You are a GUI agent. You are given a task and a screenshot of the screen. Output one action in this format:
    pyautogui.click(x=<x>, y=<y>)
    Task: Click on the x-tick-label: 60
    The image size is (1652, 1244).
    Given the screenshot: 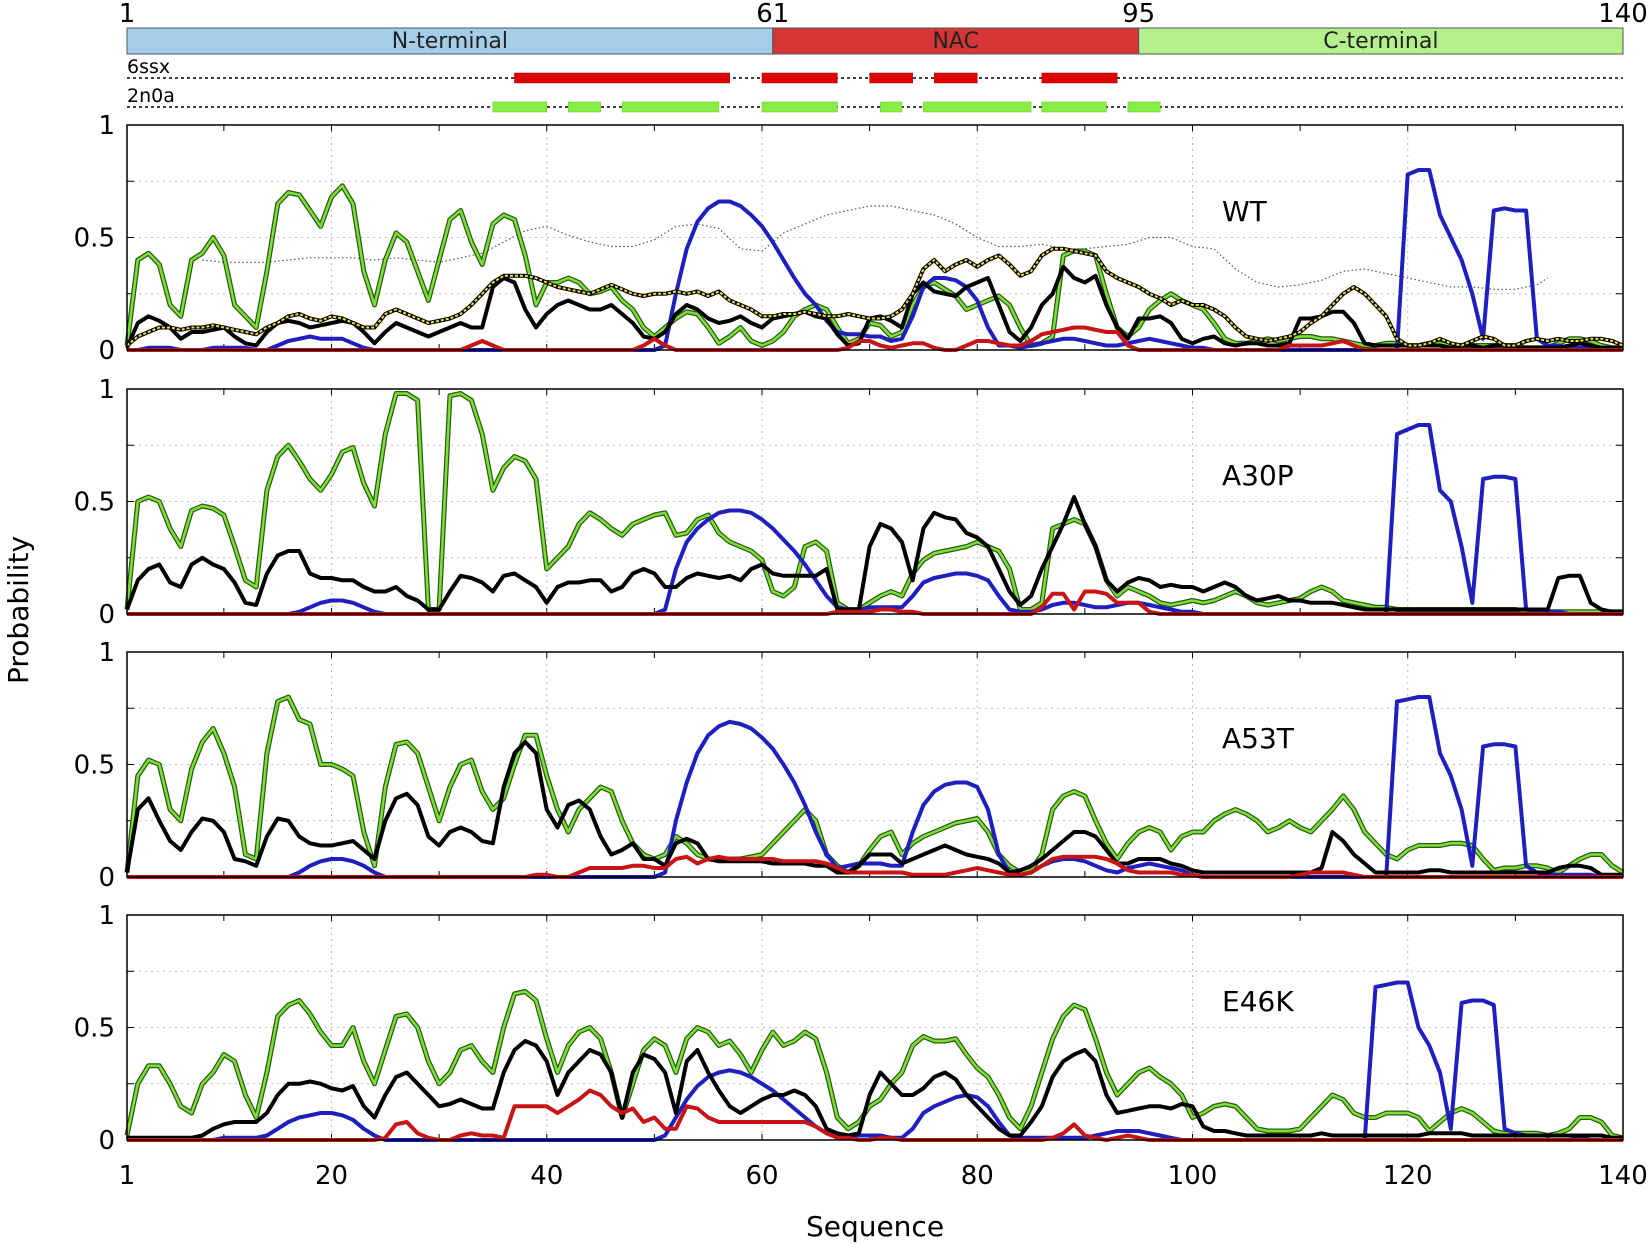 What is the action you would take?
    pyautogui.click(x=761, y=1176)
    